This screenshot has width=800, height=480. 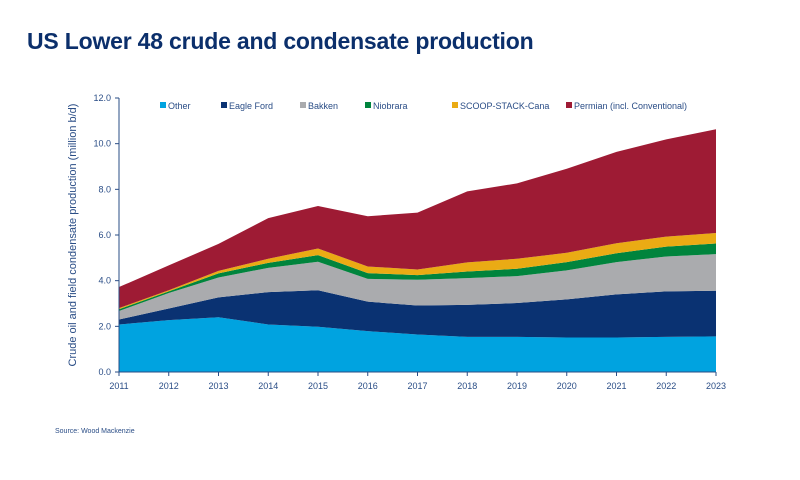 I want to click on area-niobrara, so click(x=417, y=277).